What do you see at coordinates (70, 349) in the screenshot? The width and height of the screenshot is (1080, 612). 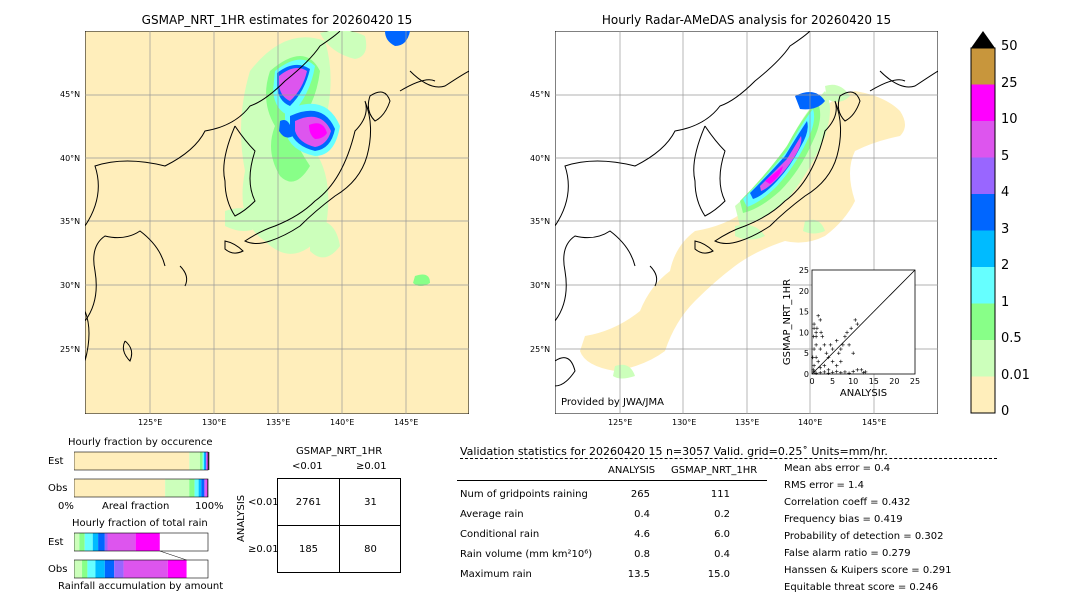 I see `left-lat-label-25: 25°N` at bounding box center [70, 349].